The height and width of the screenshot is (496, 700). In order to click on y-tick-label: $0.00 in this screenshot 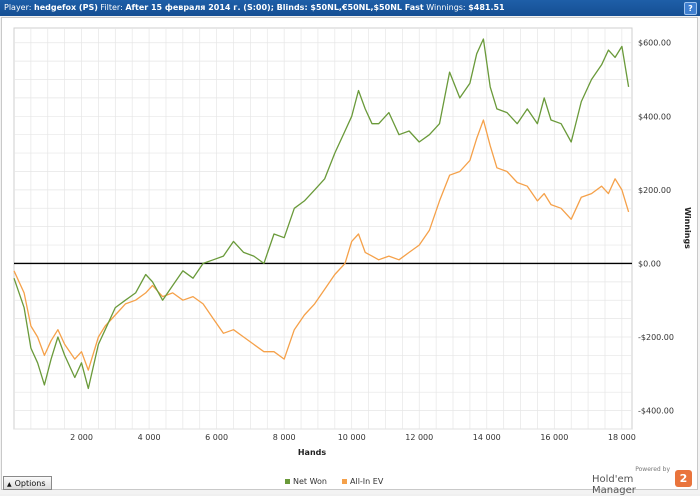, I will do `click(649, 263)`.